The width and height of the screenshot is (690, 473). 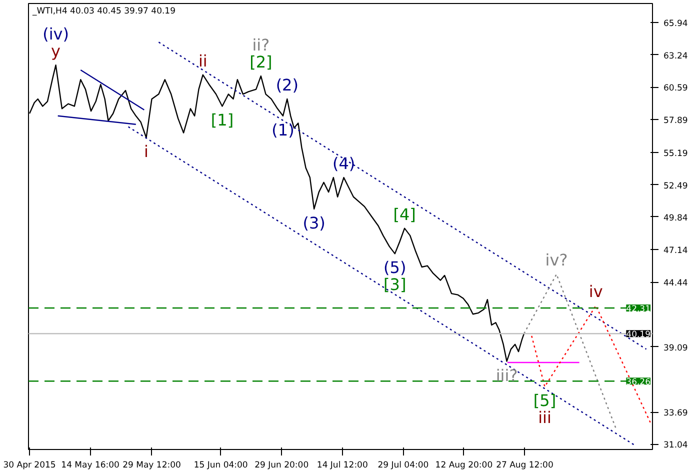 I want to click on x-tick-label: 14 Jul 12:00, so click(x=342, y=465).